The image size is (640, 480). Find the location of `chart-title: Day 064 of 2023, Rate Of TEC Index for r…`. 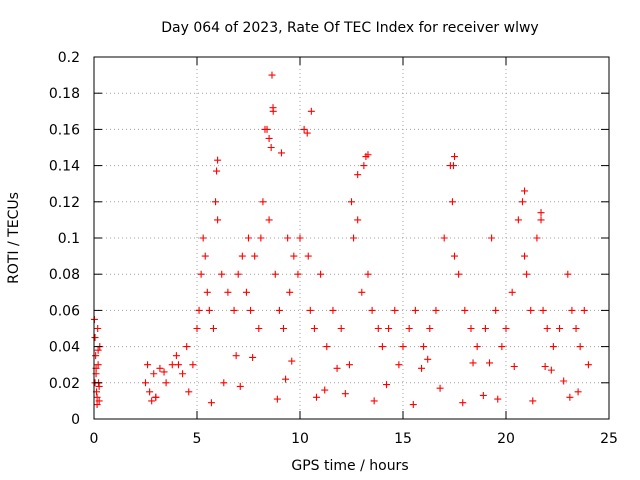

chart-title: Day 064 of 2023, Rate Of TEC Index for r… is located at coordinates (349, 28).